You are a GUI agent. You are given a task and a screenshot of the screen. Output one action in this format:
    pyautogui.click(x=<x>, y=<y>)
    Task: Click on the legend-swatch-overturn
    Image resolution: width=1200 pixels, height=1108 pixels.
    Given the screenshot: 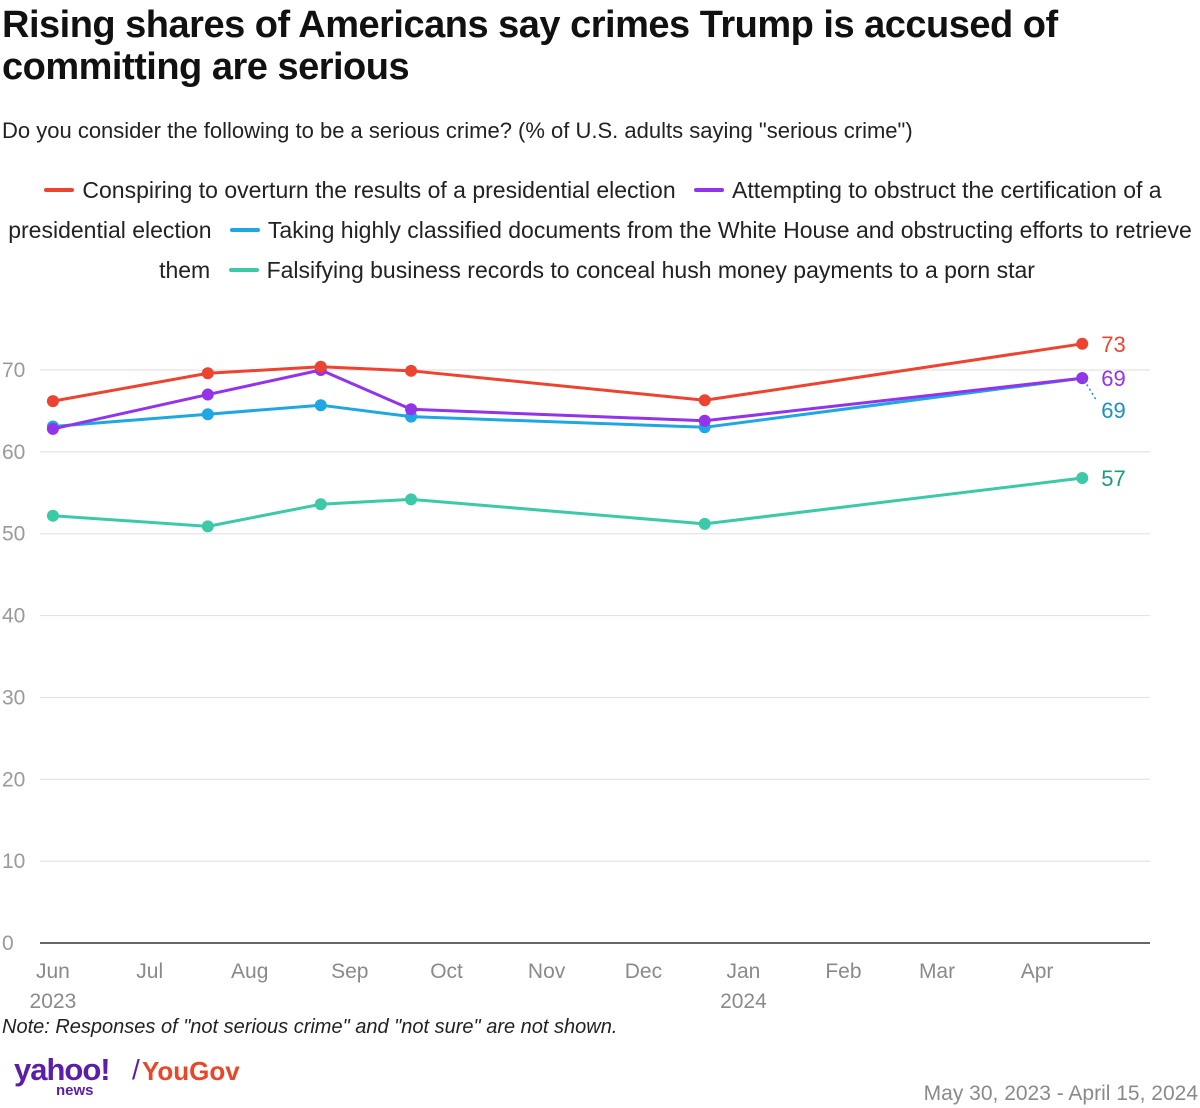 What is the action you would take?
    pyautogui.click(x=59, y=189)
    